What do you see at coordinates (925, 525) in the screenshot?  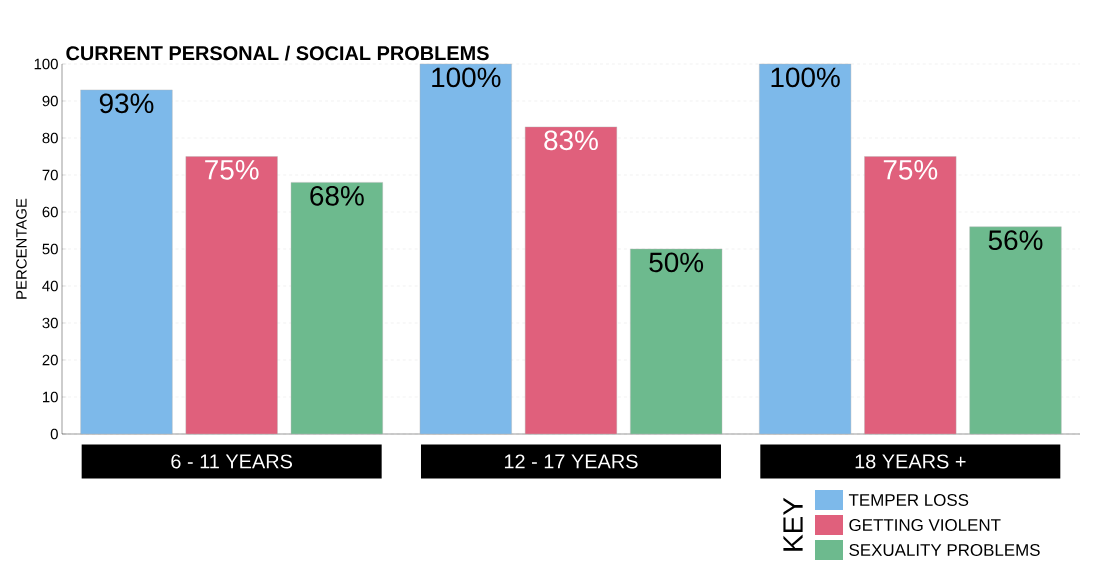 I see `legend-label: GETTING VIOLENT` at bounding box center [925, 525].